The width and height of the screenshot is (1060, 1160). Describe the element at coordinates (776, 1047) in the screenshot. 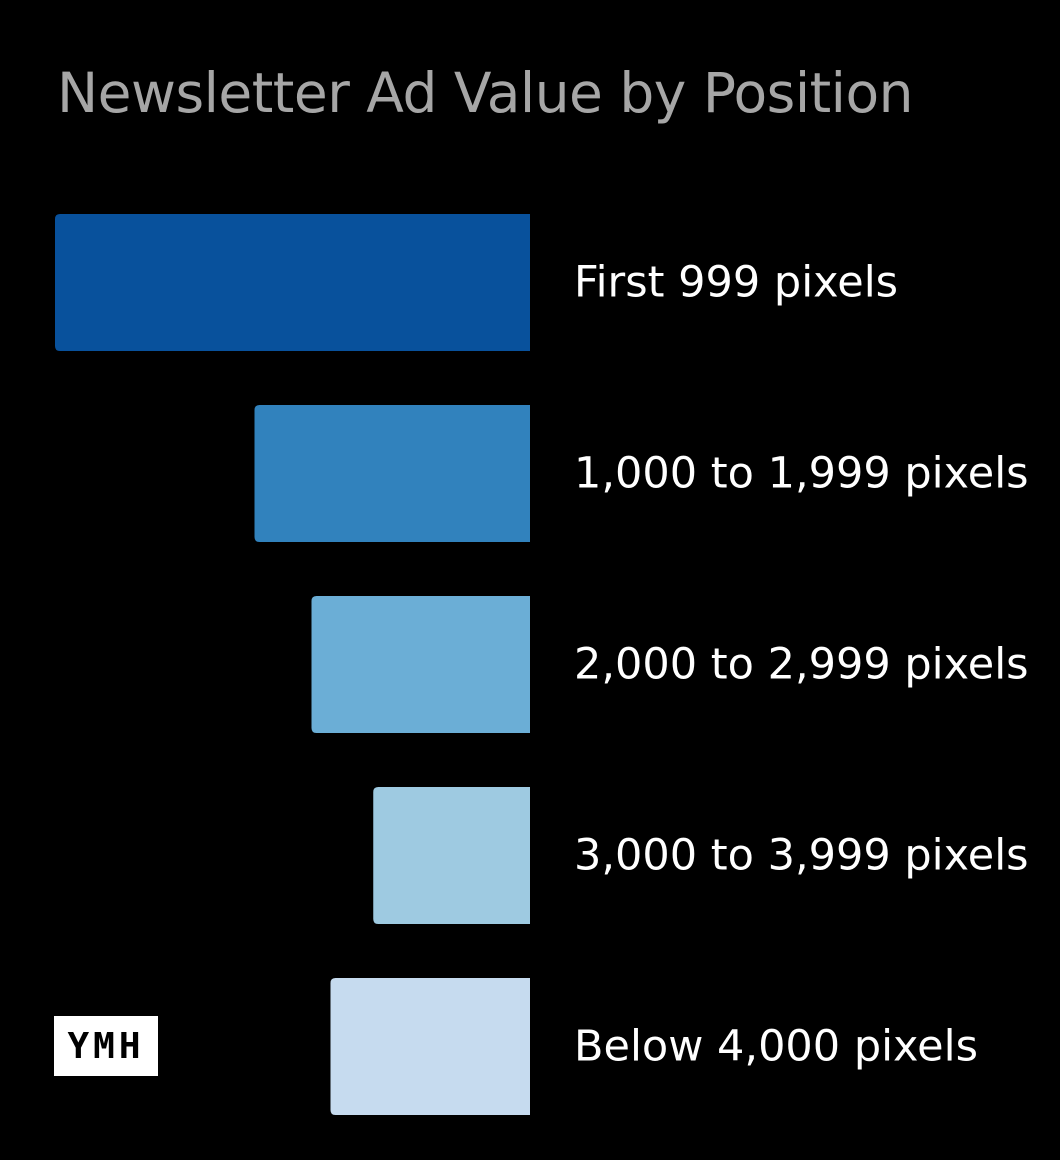

I see `bar-label-5: Below 4,000 pixels` at that location.